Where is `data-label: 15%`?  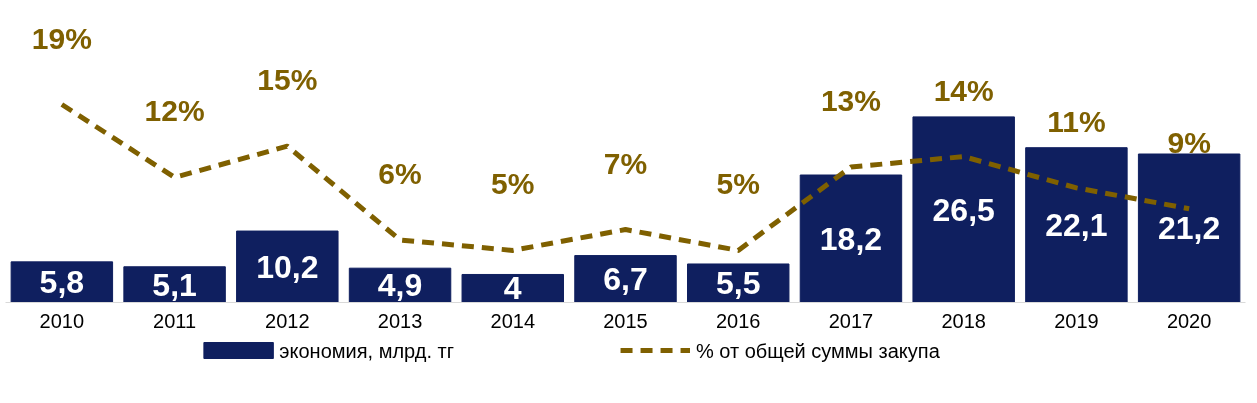 data-label: 15% is located at coordinates (287, 80).